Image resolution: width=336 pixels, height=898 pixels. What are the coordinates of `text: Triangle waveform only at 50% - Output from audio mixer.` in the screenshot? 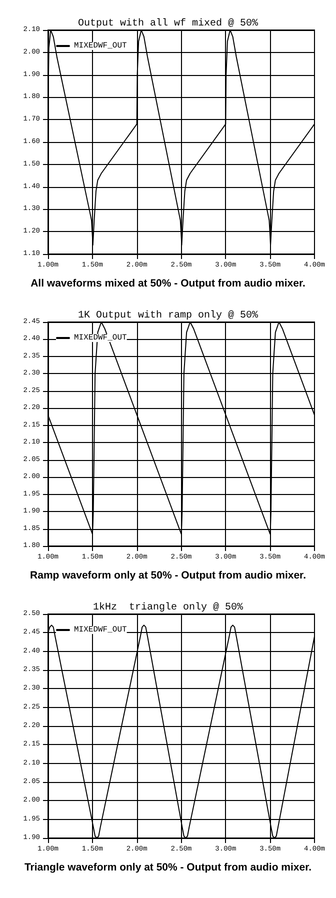 It's located at (168, 868).